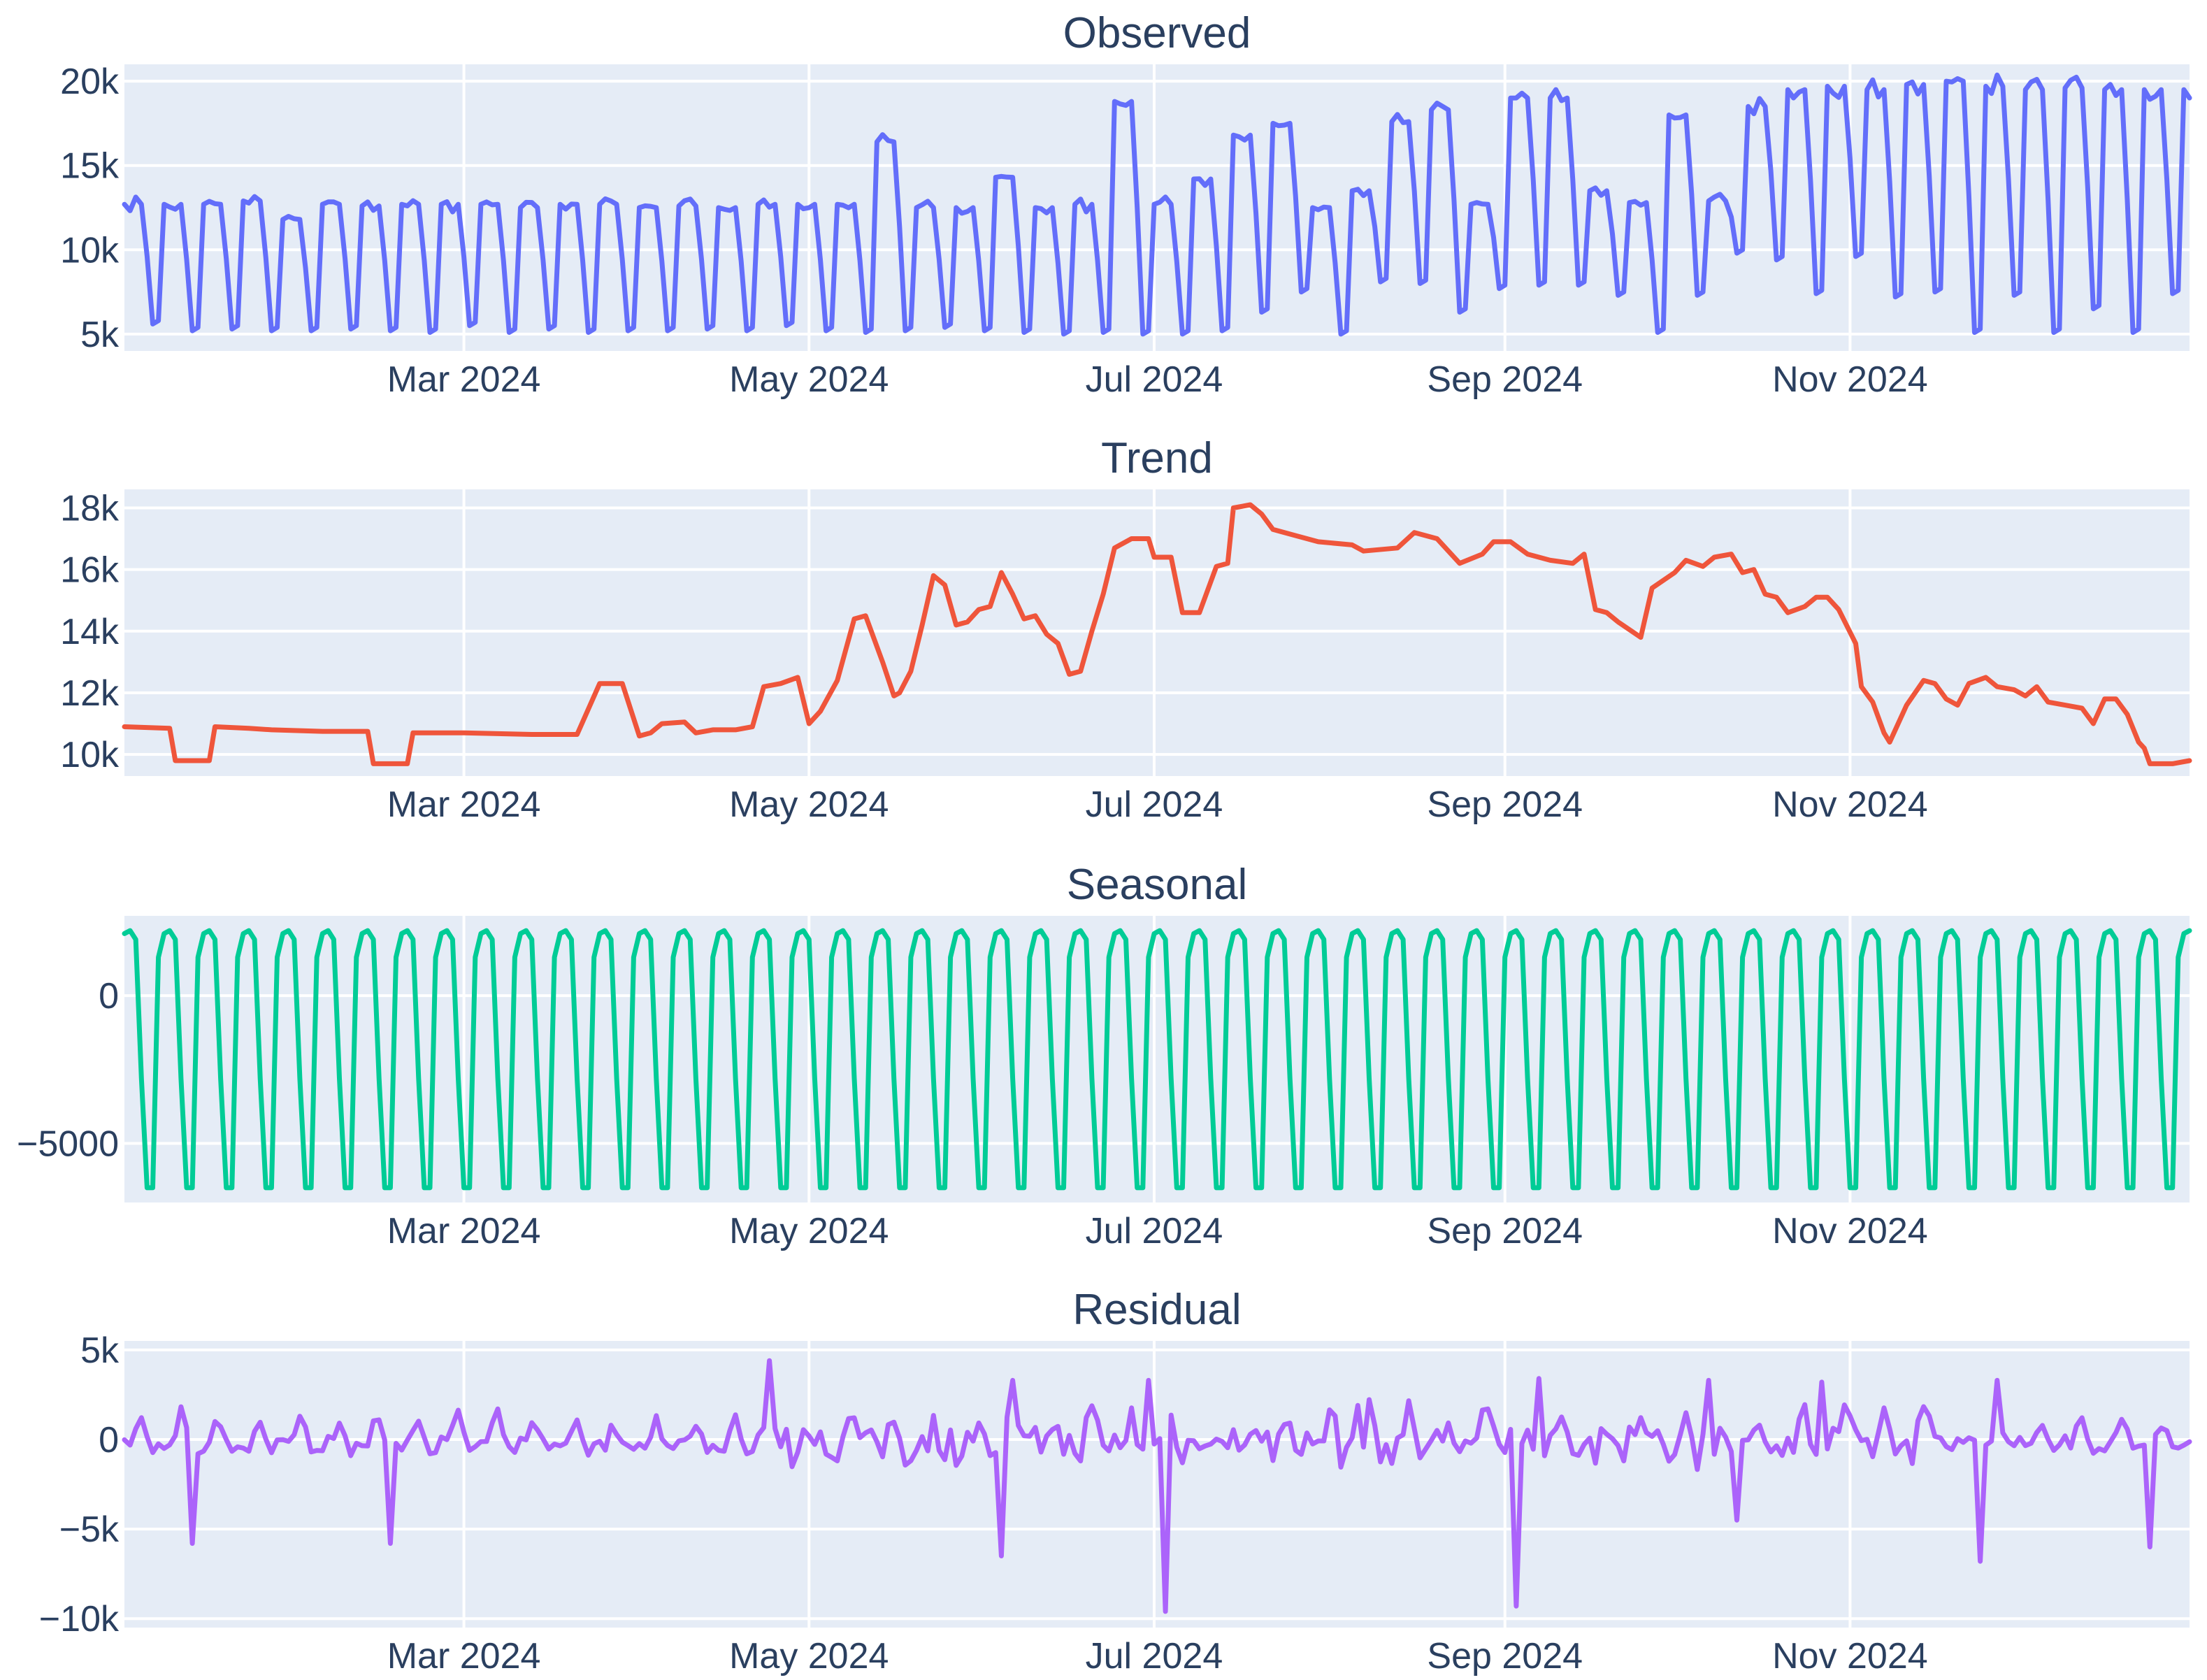 This screenshot has height=1680, width=2207. What do you see at coordinates (90, 508) in the screenshot?
I see `y-tick-label: 18k` at bounding box center [90, 508].